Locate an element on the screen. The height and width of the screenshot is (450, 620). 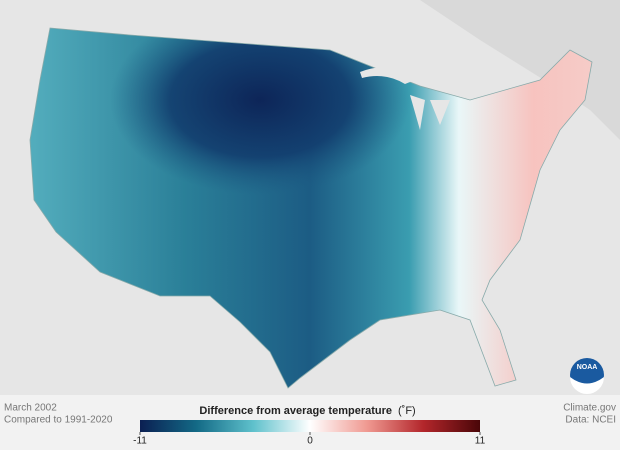
logo-text: NOAA is located at coordinates (587, 367).